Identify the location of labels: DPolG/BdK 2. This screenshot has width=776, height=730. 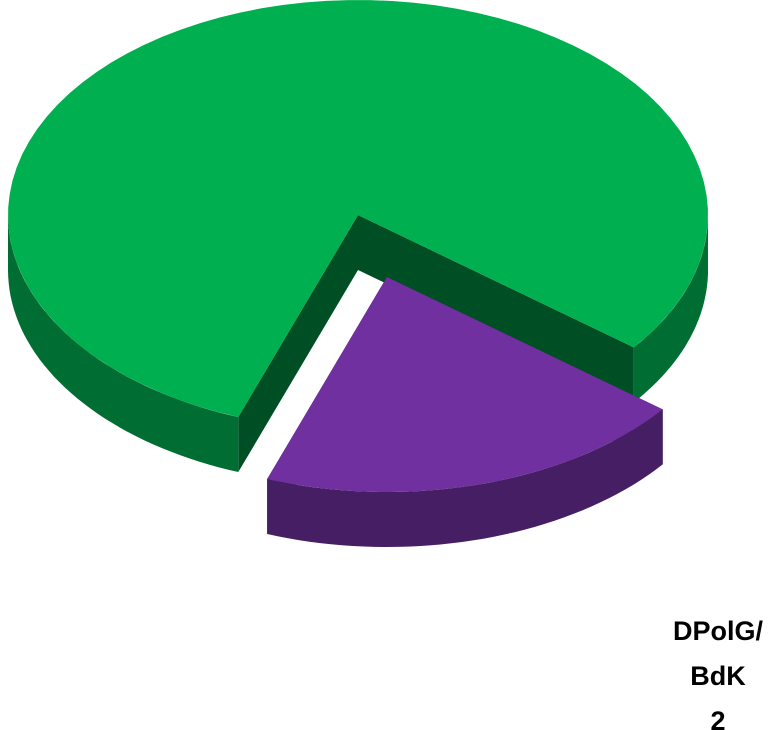
(718, 673).